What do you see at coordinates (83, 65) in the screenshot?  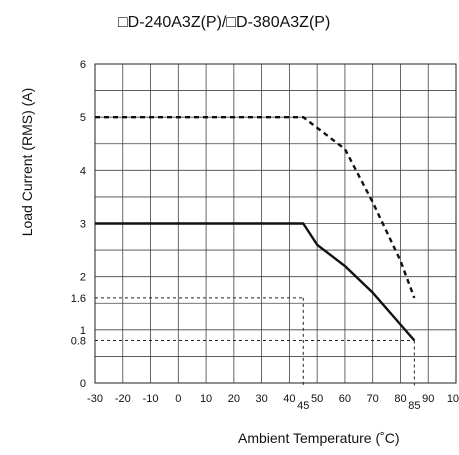 I see `y-tick-label: 6` at bounding box center [83, 65].